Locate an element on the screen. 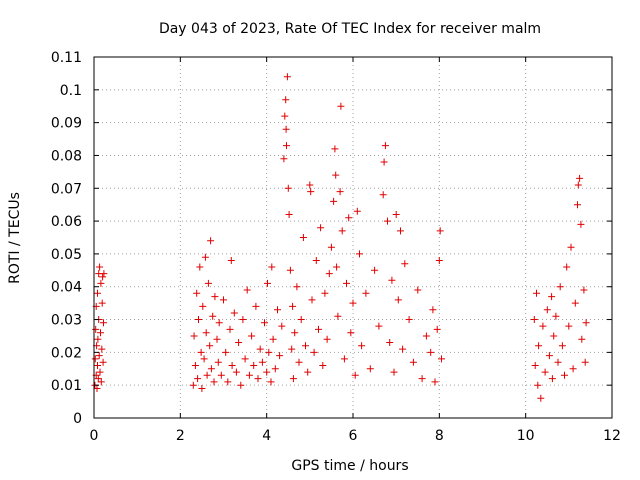 The height and width of the screenshot is (480, 640). y-tick-label: 0.1 is located at coordinates (71, 91).